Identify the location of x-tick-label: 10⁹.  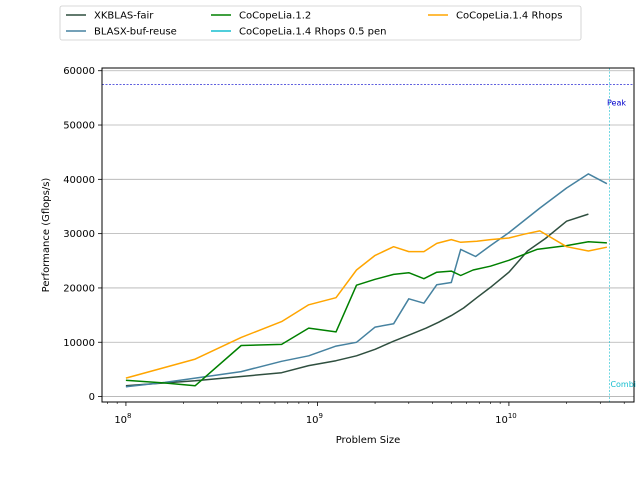
(314, 419).